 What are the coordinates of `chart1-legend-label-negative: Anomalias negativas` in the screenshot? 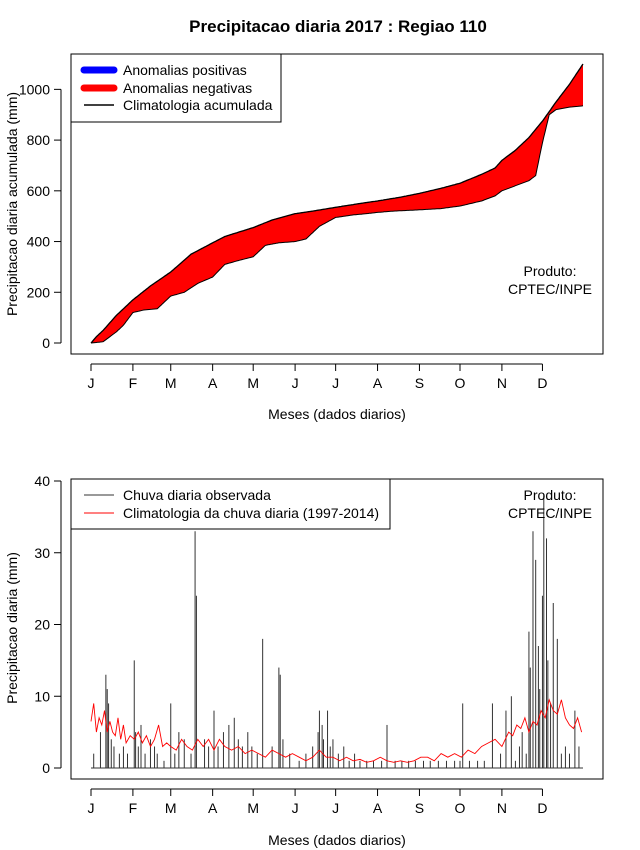 It's located at (187, 88).